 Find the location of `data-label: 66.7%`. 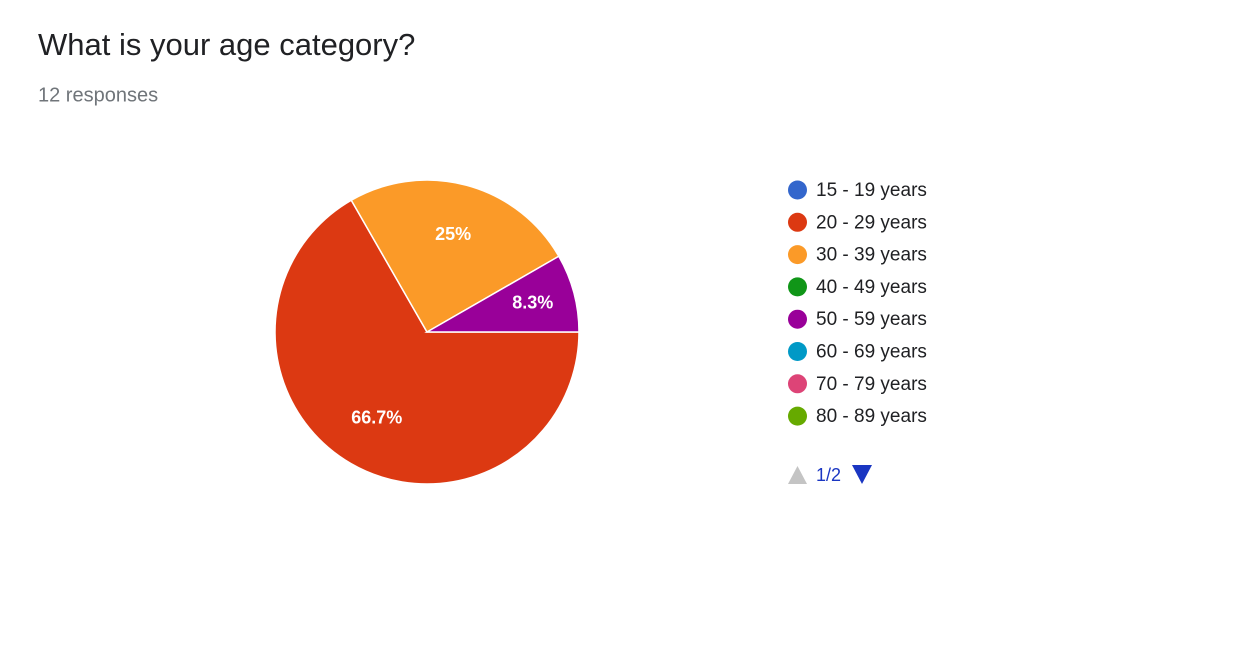

data-label: 66.7% is located at coordinates (376, 418).